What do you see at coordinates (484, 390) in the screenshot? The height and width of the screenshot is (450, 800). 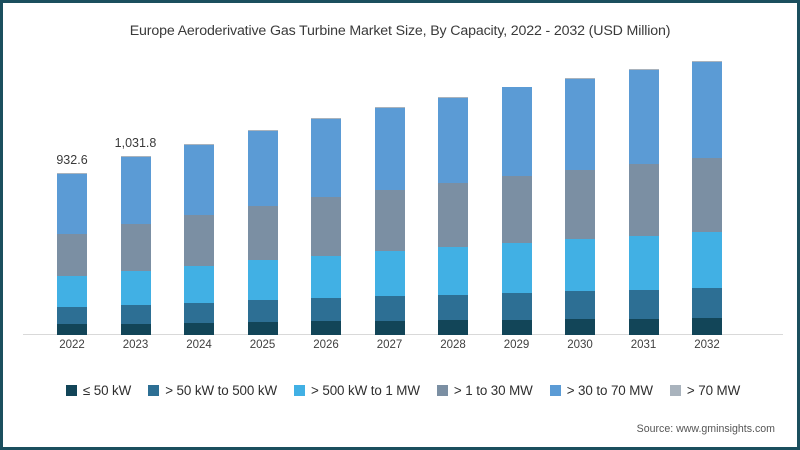 I see `legend-item-3: > 1 to 30 MW` at bounding box center [484, 390].